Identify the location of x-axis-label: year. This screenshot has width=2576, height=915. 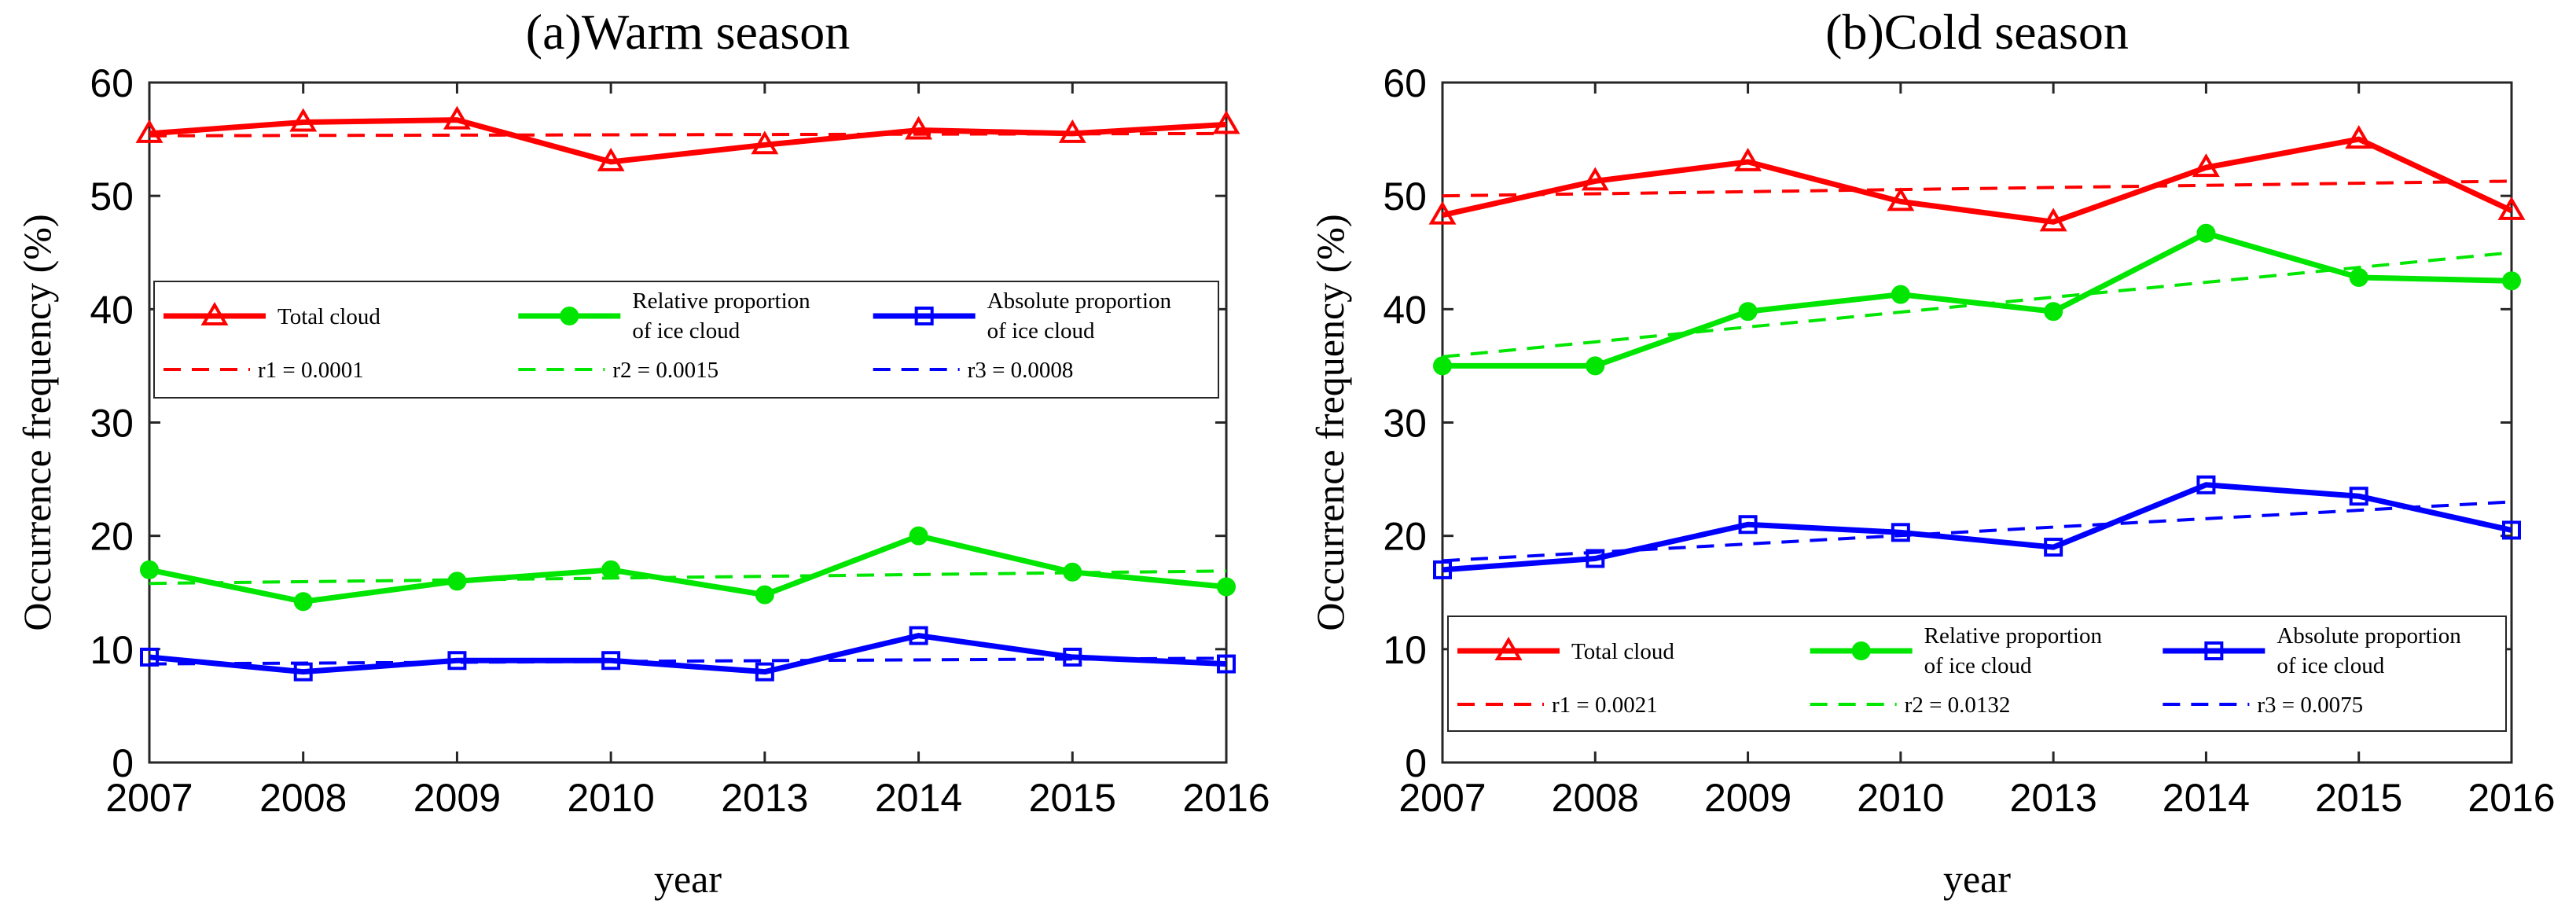
(1977, 879).